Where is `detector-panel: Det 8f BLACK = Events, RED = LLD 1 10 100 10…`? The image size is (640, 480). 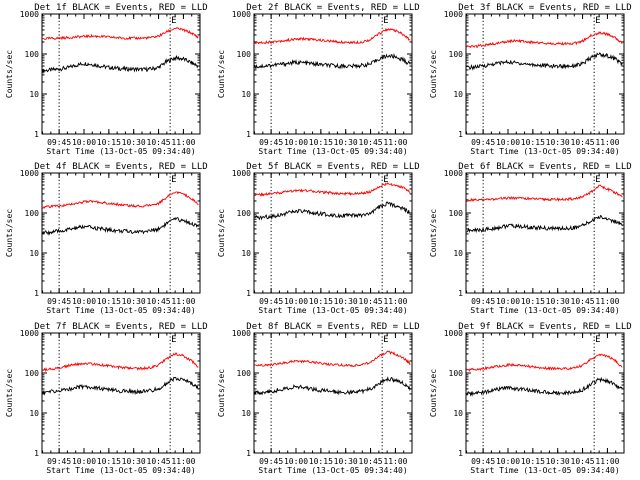 detector-panel: Det 8f BLACK = Events, RED = LLD 1 10 100 10… is located at coordinates (318, 398).